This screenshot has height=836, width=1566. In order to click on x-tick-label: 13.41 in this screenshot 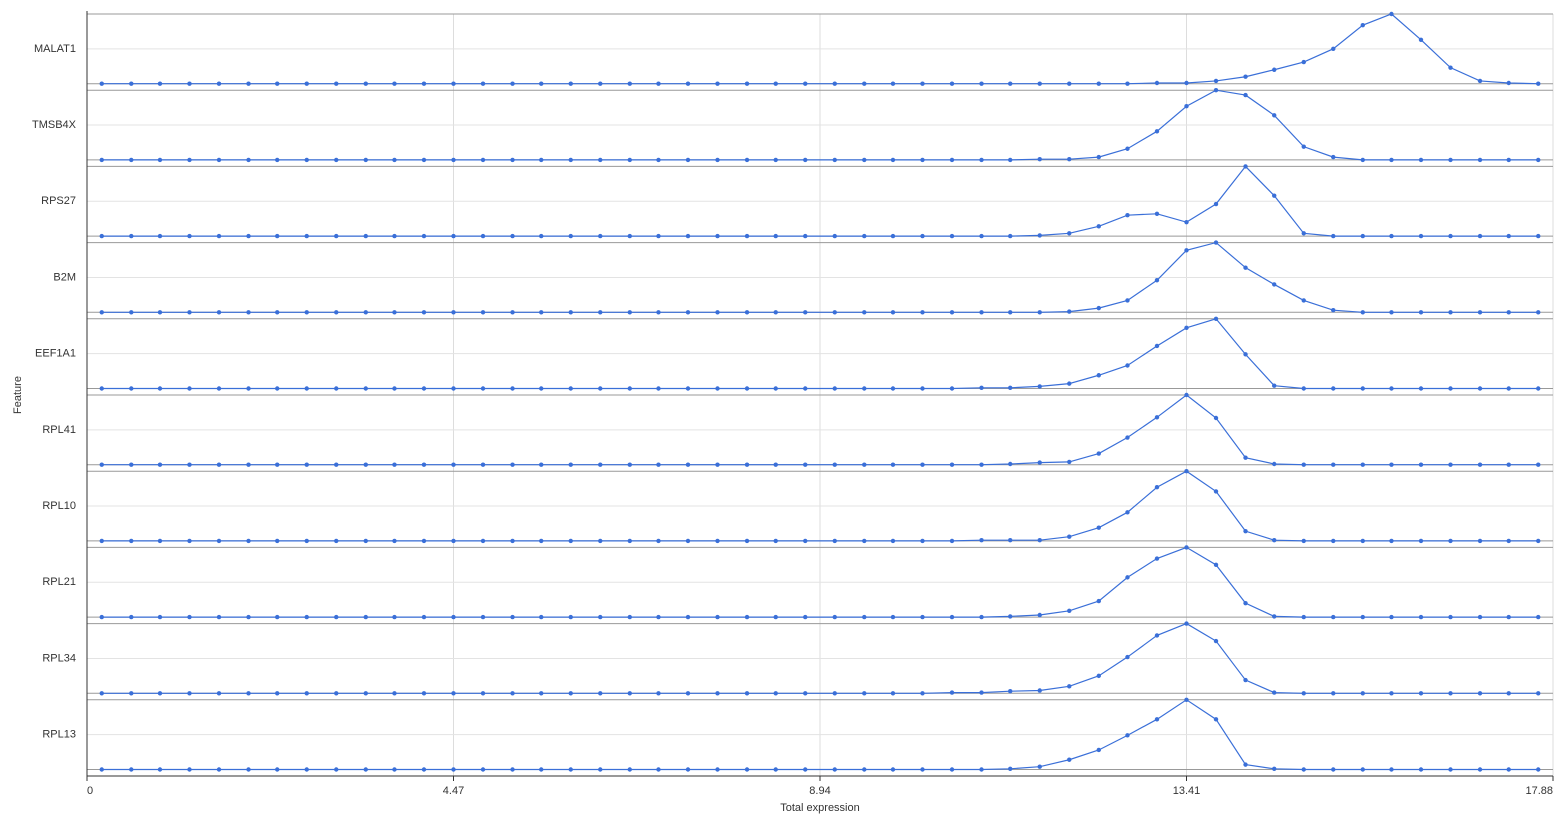, I will do `click(1187, 791)`.